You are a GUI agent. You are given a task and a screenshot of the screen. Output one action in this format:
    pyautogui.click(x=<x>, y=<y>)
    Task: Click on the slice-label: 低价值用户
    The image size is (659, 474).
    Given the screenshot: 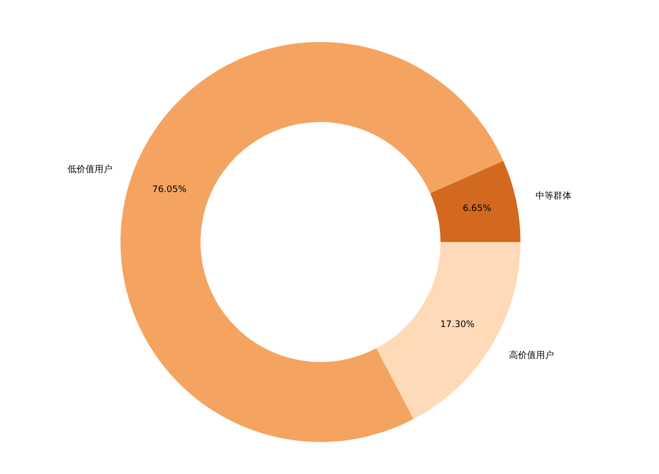 What is the action you would take?
    pyautogui.click(x=90, y=170)
    